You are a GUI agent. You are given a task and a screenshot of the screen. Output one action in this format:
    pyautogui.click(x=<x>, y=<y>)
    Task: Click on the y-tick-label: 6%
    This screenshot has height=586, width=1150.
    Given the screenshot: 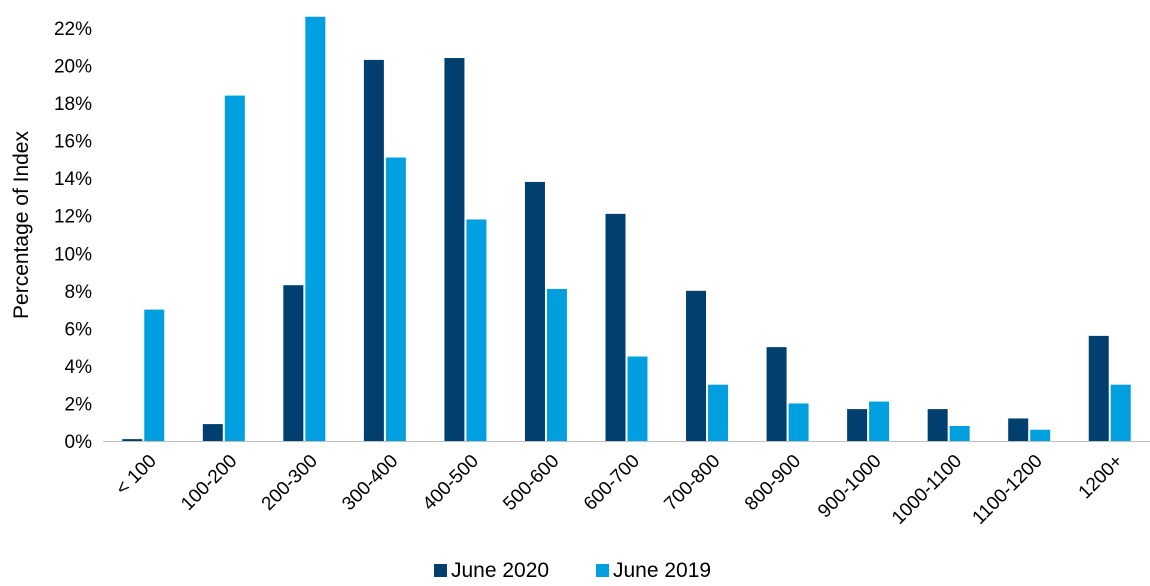 What is the action you would take?
    pyautogui.click(x=79, y=329)
    